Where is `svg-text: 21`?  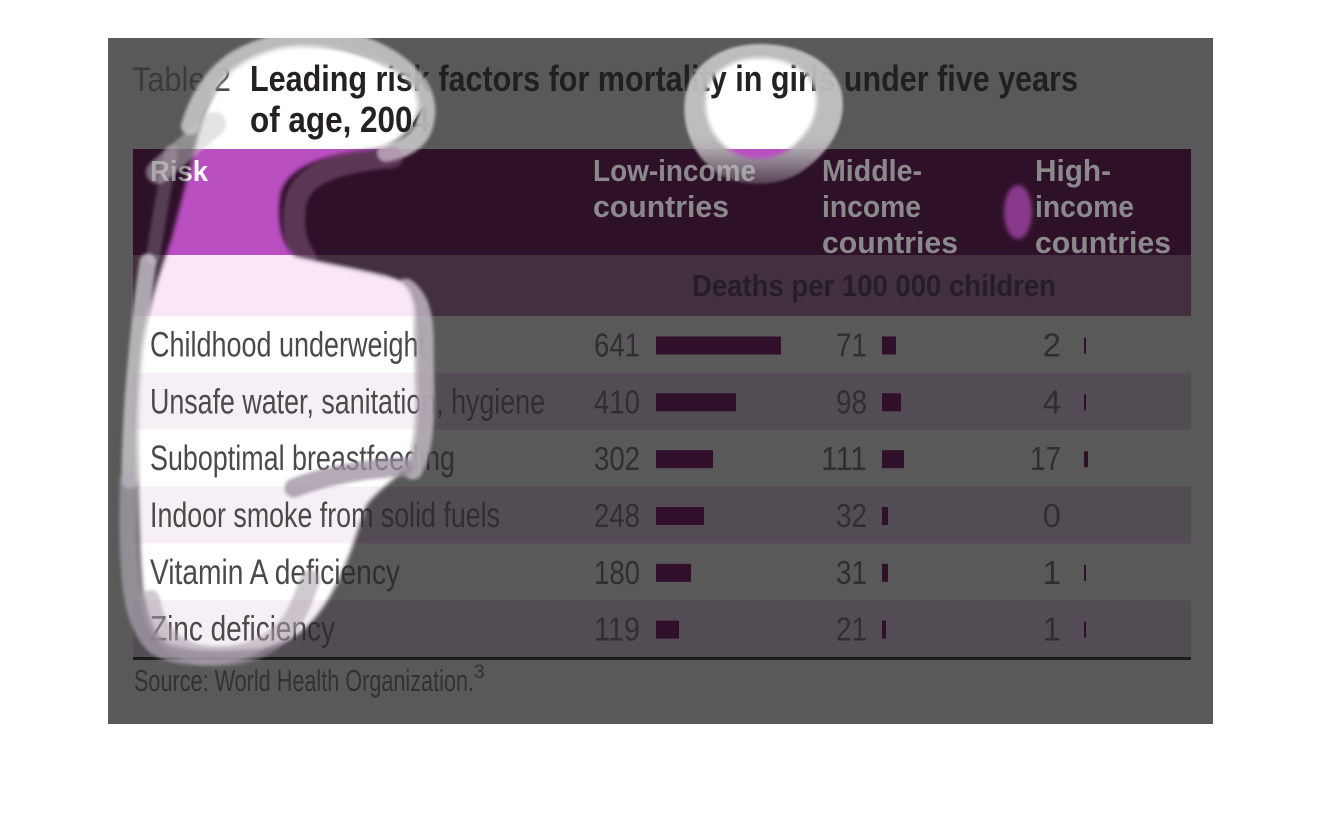
svg-text: 21 is located at coordinates (851, 629).